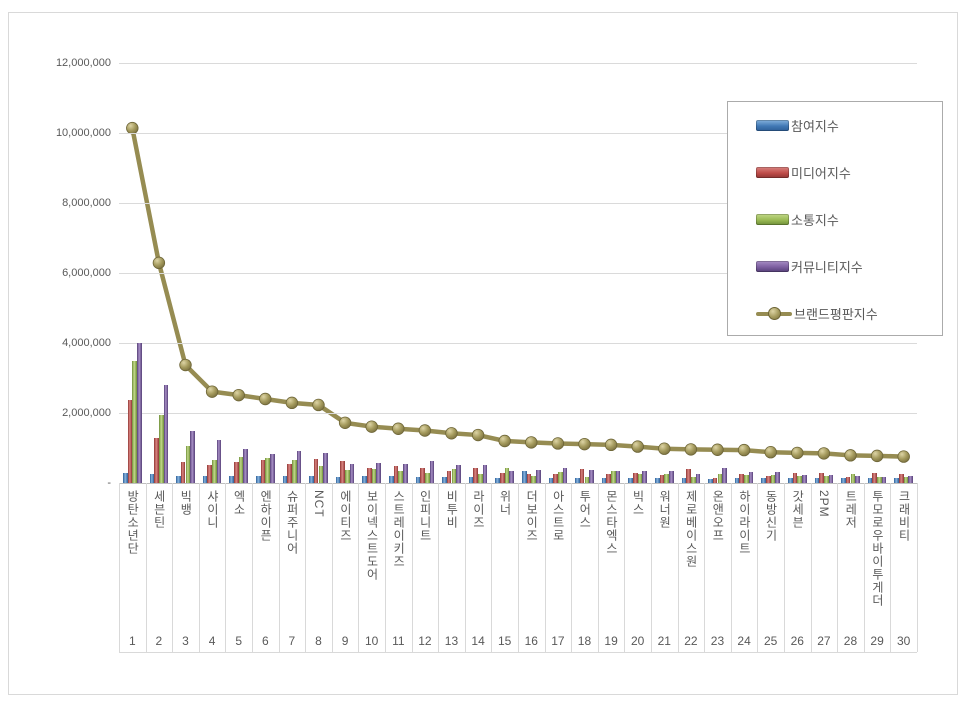 This screenshot has width=966, height=720. What do you see at coordinates (744, 522) in the screenshot?
I see `category-label: 하이라이트` at bounding box center [744, 522].